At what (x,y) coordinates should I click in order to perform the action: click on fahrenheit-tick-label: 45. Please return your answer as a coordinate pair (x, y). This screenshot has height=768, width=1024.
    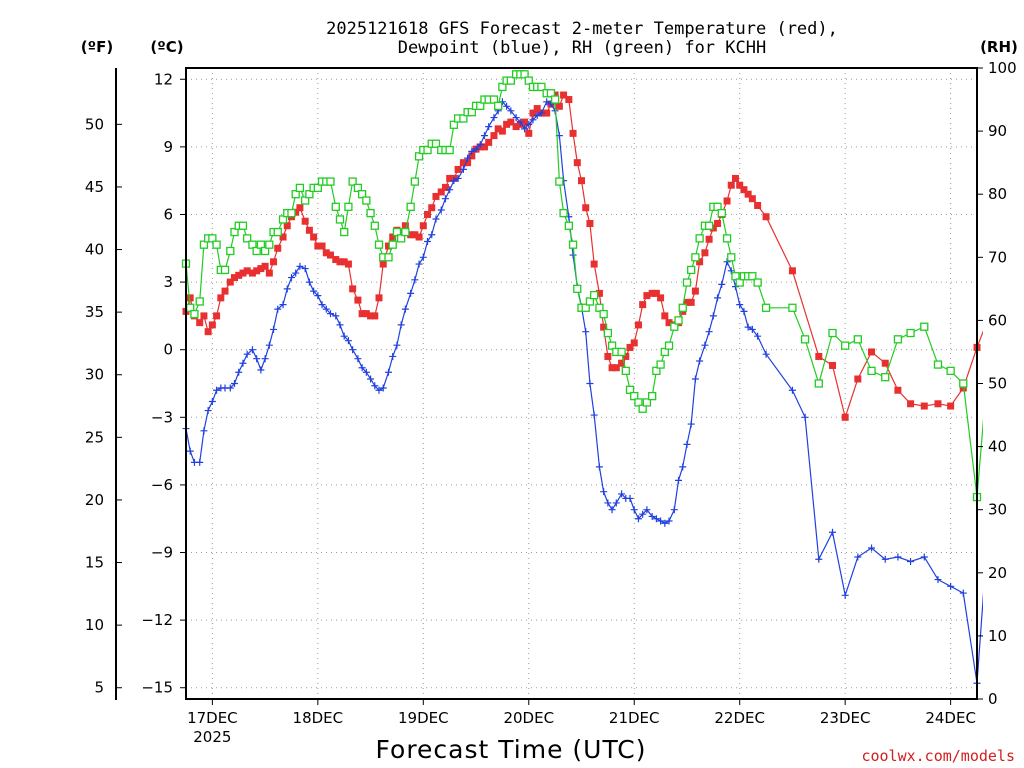
    Looking at the image, I should click on (94, 187).